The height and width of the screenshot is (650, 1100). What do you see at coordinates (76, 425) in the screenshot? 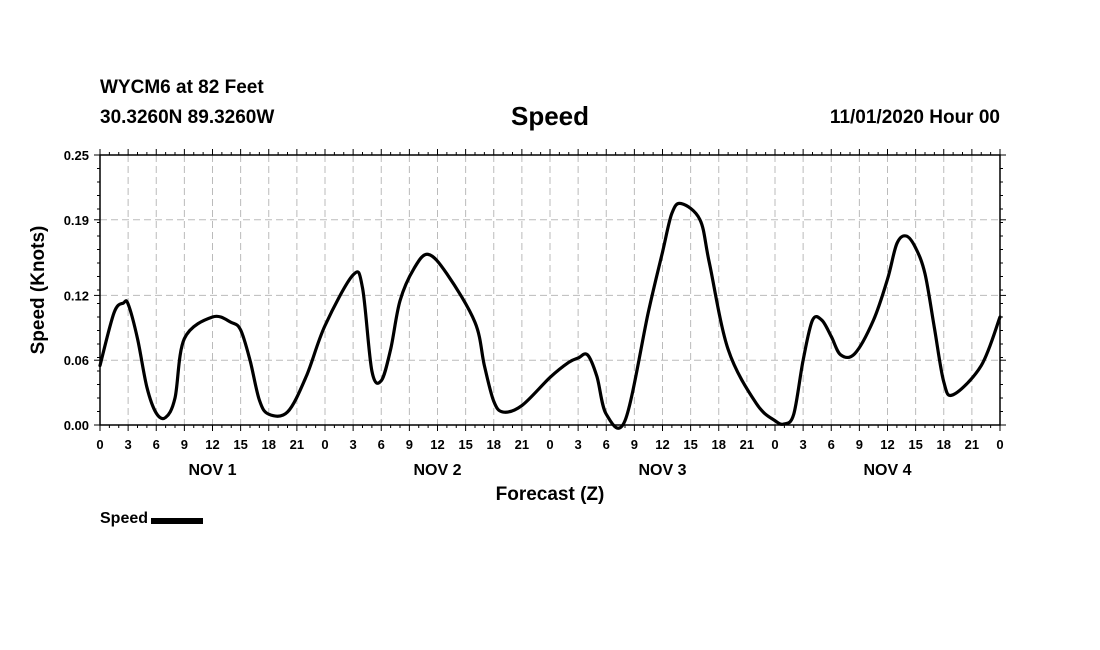
I see `y-tick-label: 0.00` at bounding box center [76, 425].